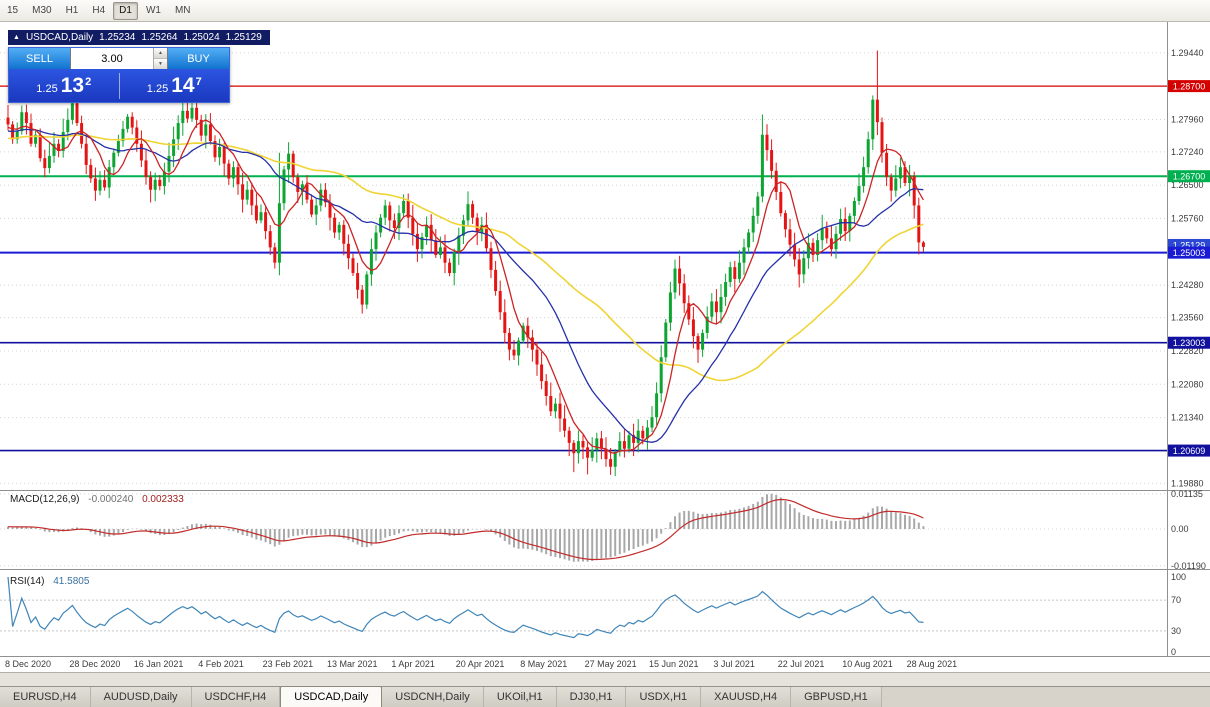  Describe the element at coordinates (198, 82) in the screenshot. I see `buy-price-pip: 7` at that location.